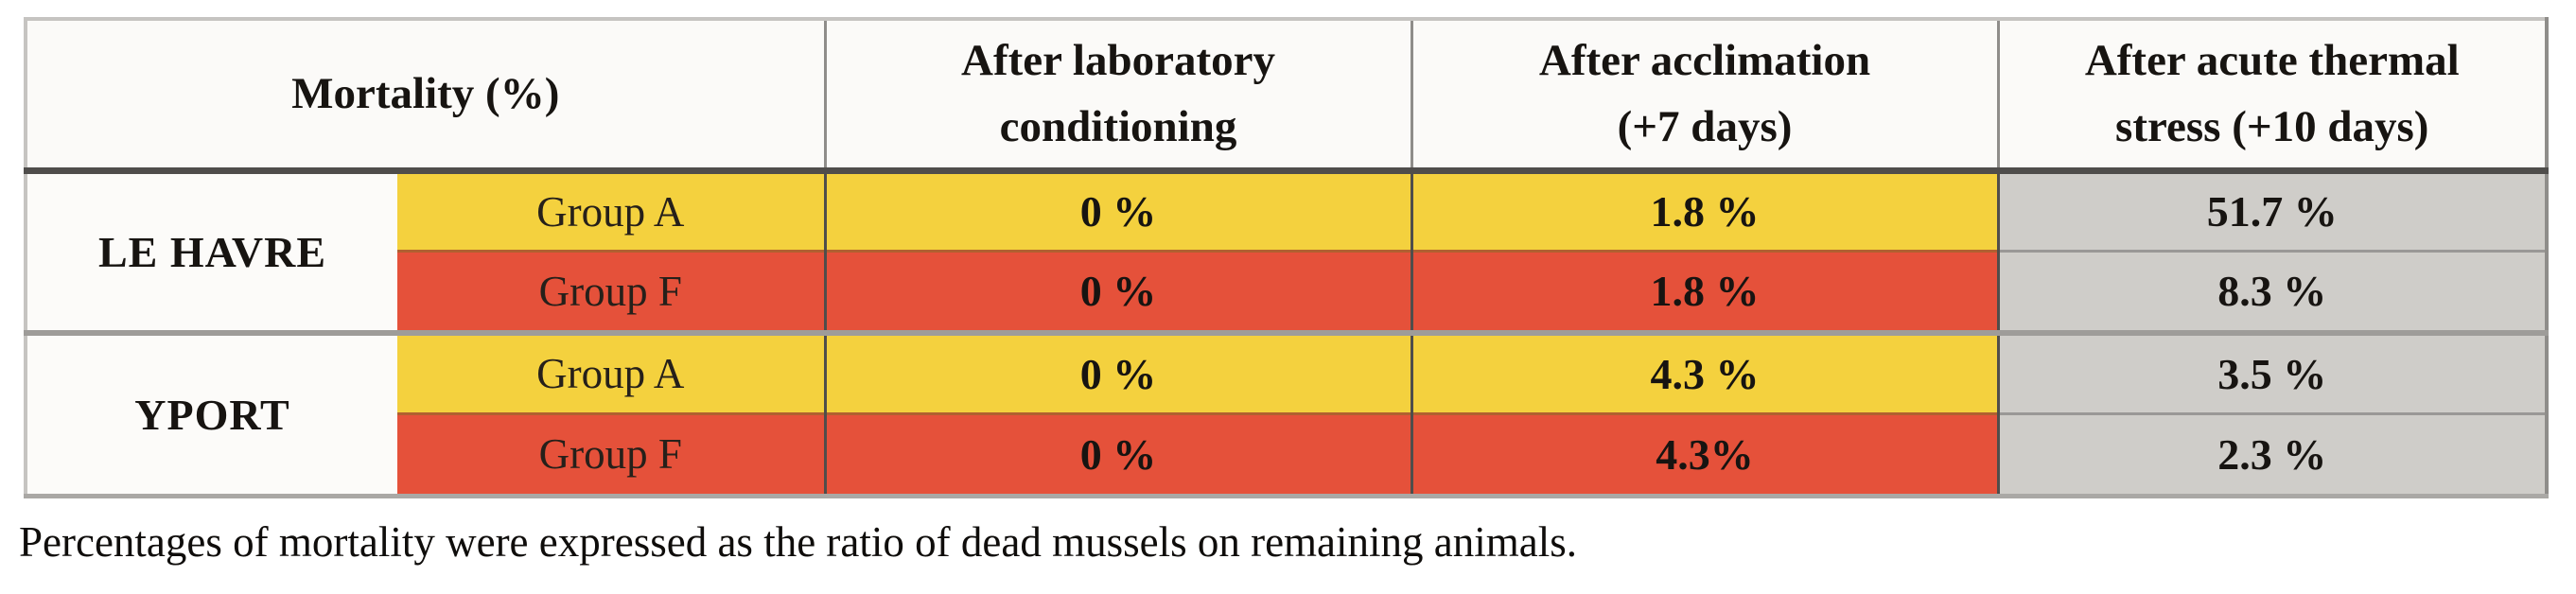 The width and height of the screenshot is (2576, 594). I want to click on table-row-le-havre-group-f: Group F 0 % 1.8 % 8.3 %, so click(1287, 291).